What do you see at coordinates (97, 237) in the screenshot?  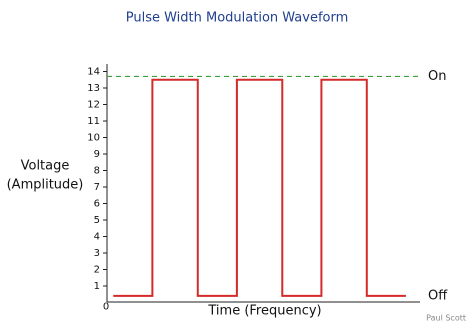 I see `y-tick-label: 4` at bounding box center [97, 237].